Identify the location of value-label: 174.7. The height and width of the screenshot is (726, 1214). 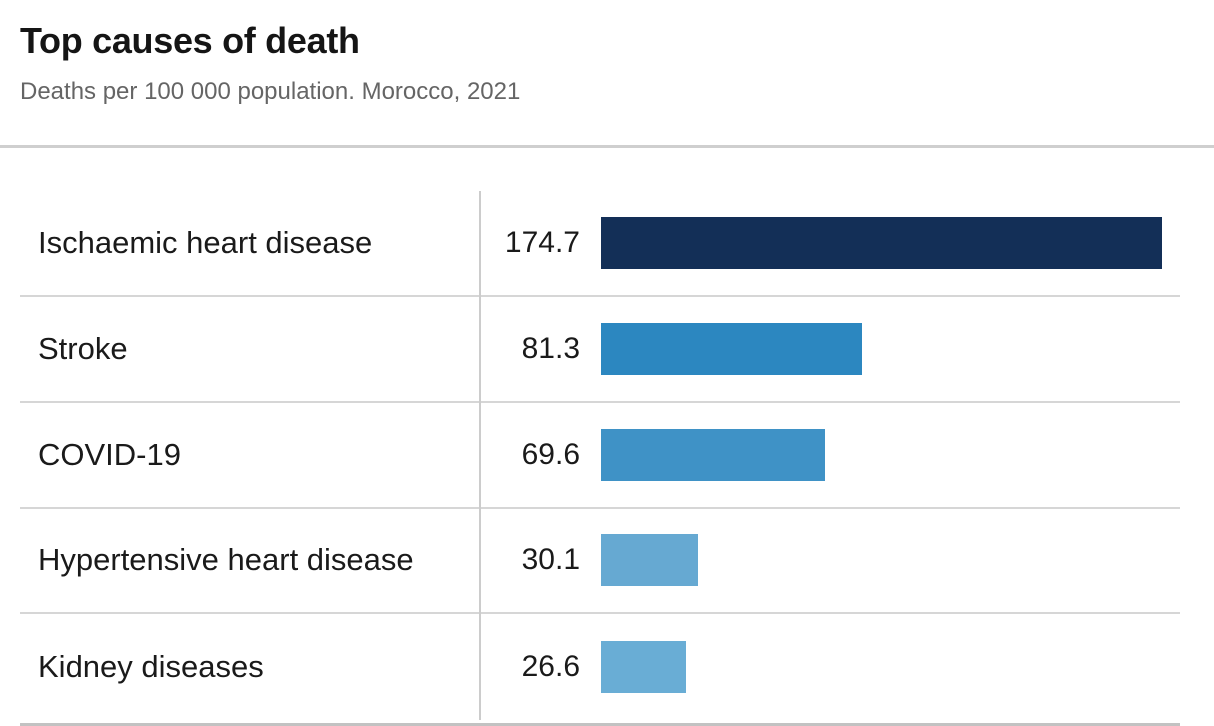
(542, 243).